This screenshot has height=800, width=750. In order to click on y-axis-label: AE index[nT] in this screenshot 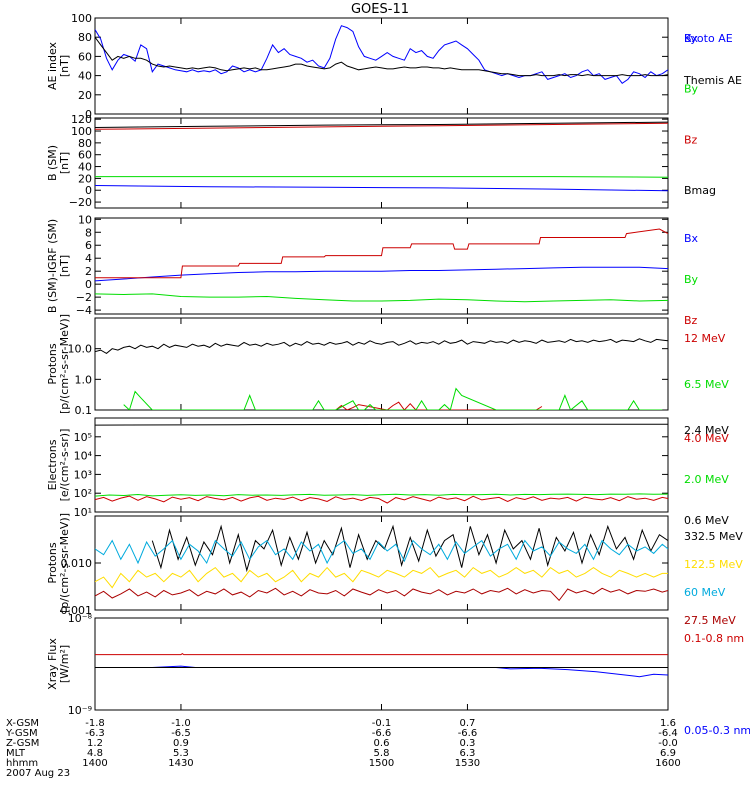, I will do `click(58, 65)`.